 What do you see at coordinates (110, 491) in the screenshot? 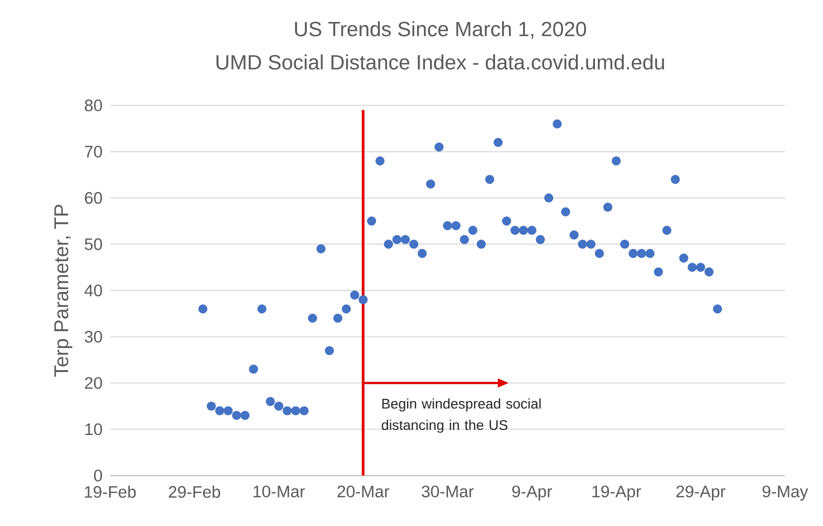
I see `x-tick-label: 19-Feb` at bounding box center [110, 491].